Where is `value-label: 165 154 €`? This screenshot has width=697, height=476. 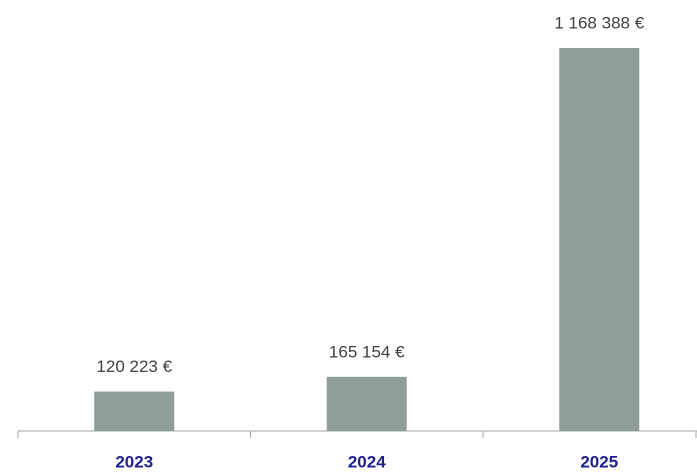
value-label: 165 154 € is located at coordinates (367, 351).